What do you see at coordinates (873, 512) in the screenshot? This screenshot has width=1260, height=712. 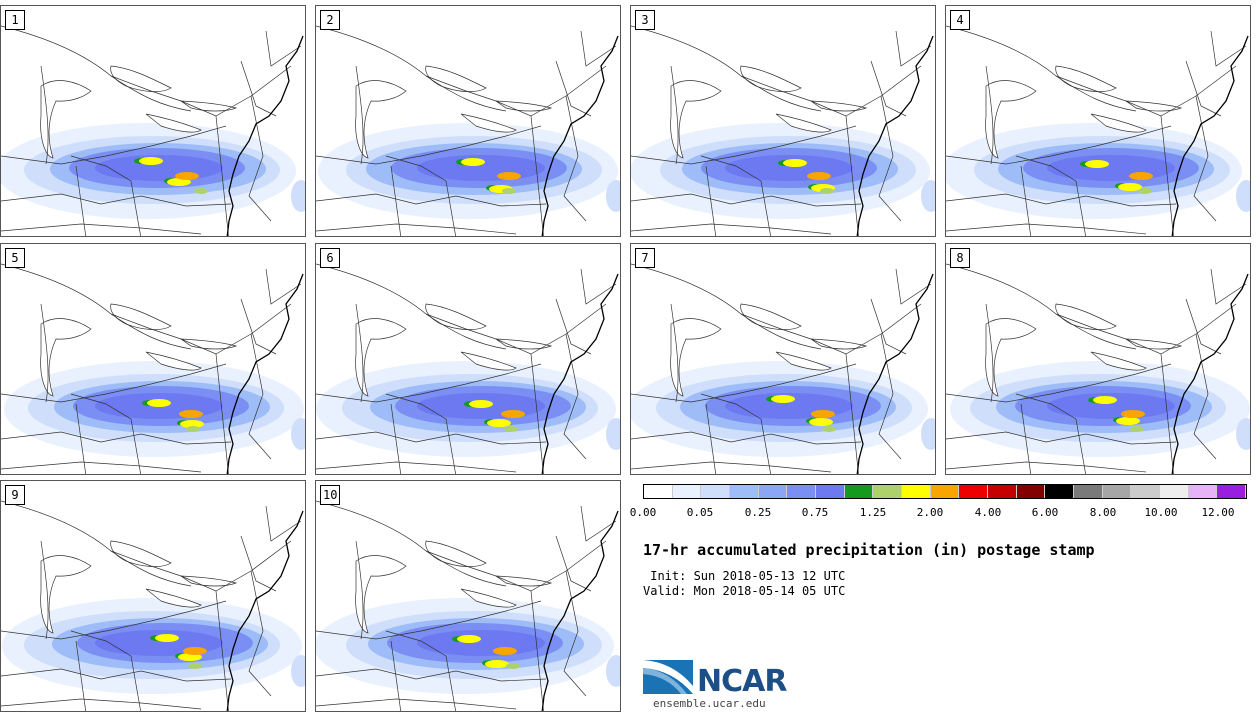 I see `colorbar-tick-label: 1.25` at bounding box center [873, 512].